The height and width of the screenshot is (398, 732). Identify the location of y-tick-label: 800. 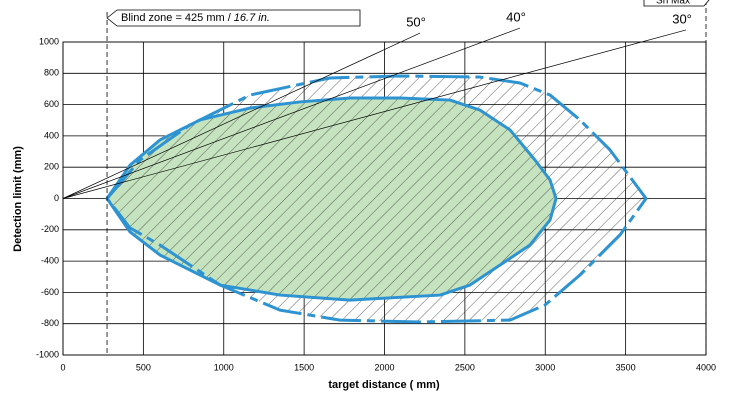
(51, 73).